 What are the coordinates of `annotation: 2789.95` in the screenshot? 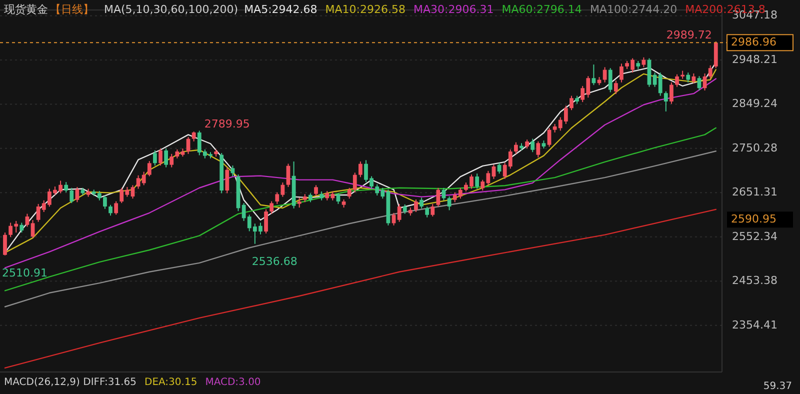 It's located at (227, 124).